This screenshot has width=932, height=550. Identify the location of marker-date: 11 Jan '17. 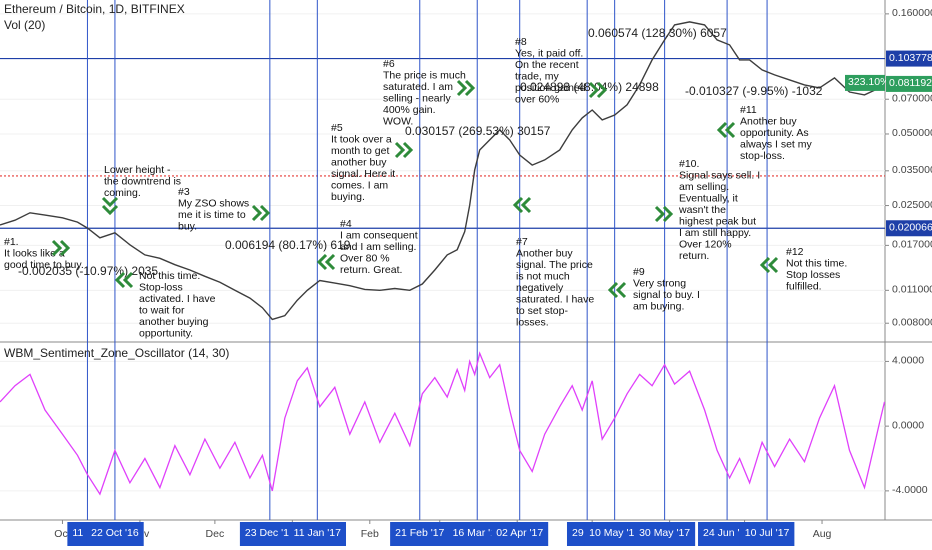
(317, 534).